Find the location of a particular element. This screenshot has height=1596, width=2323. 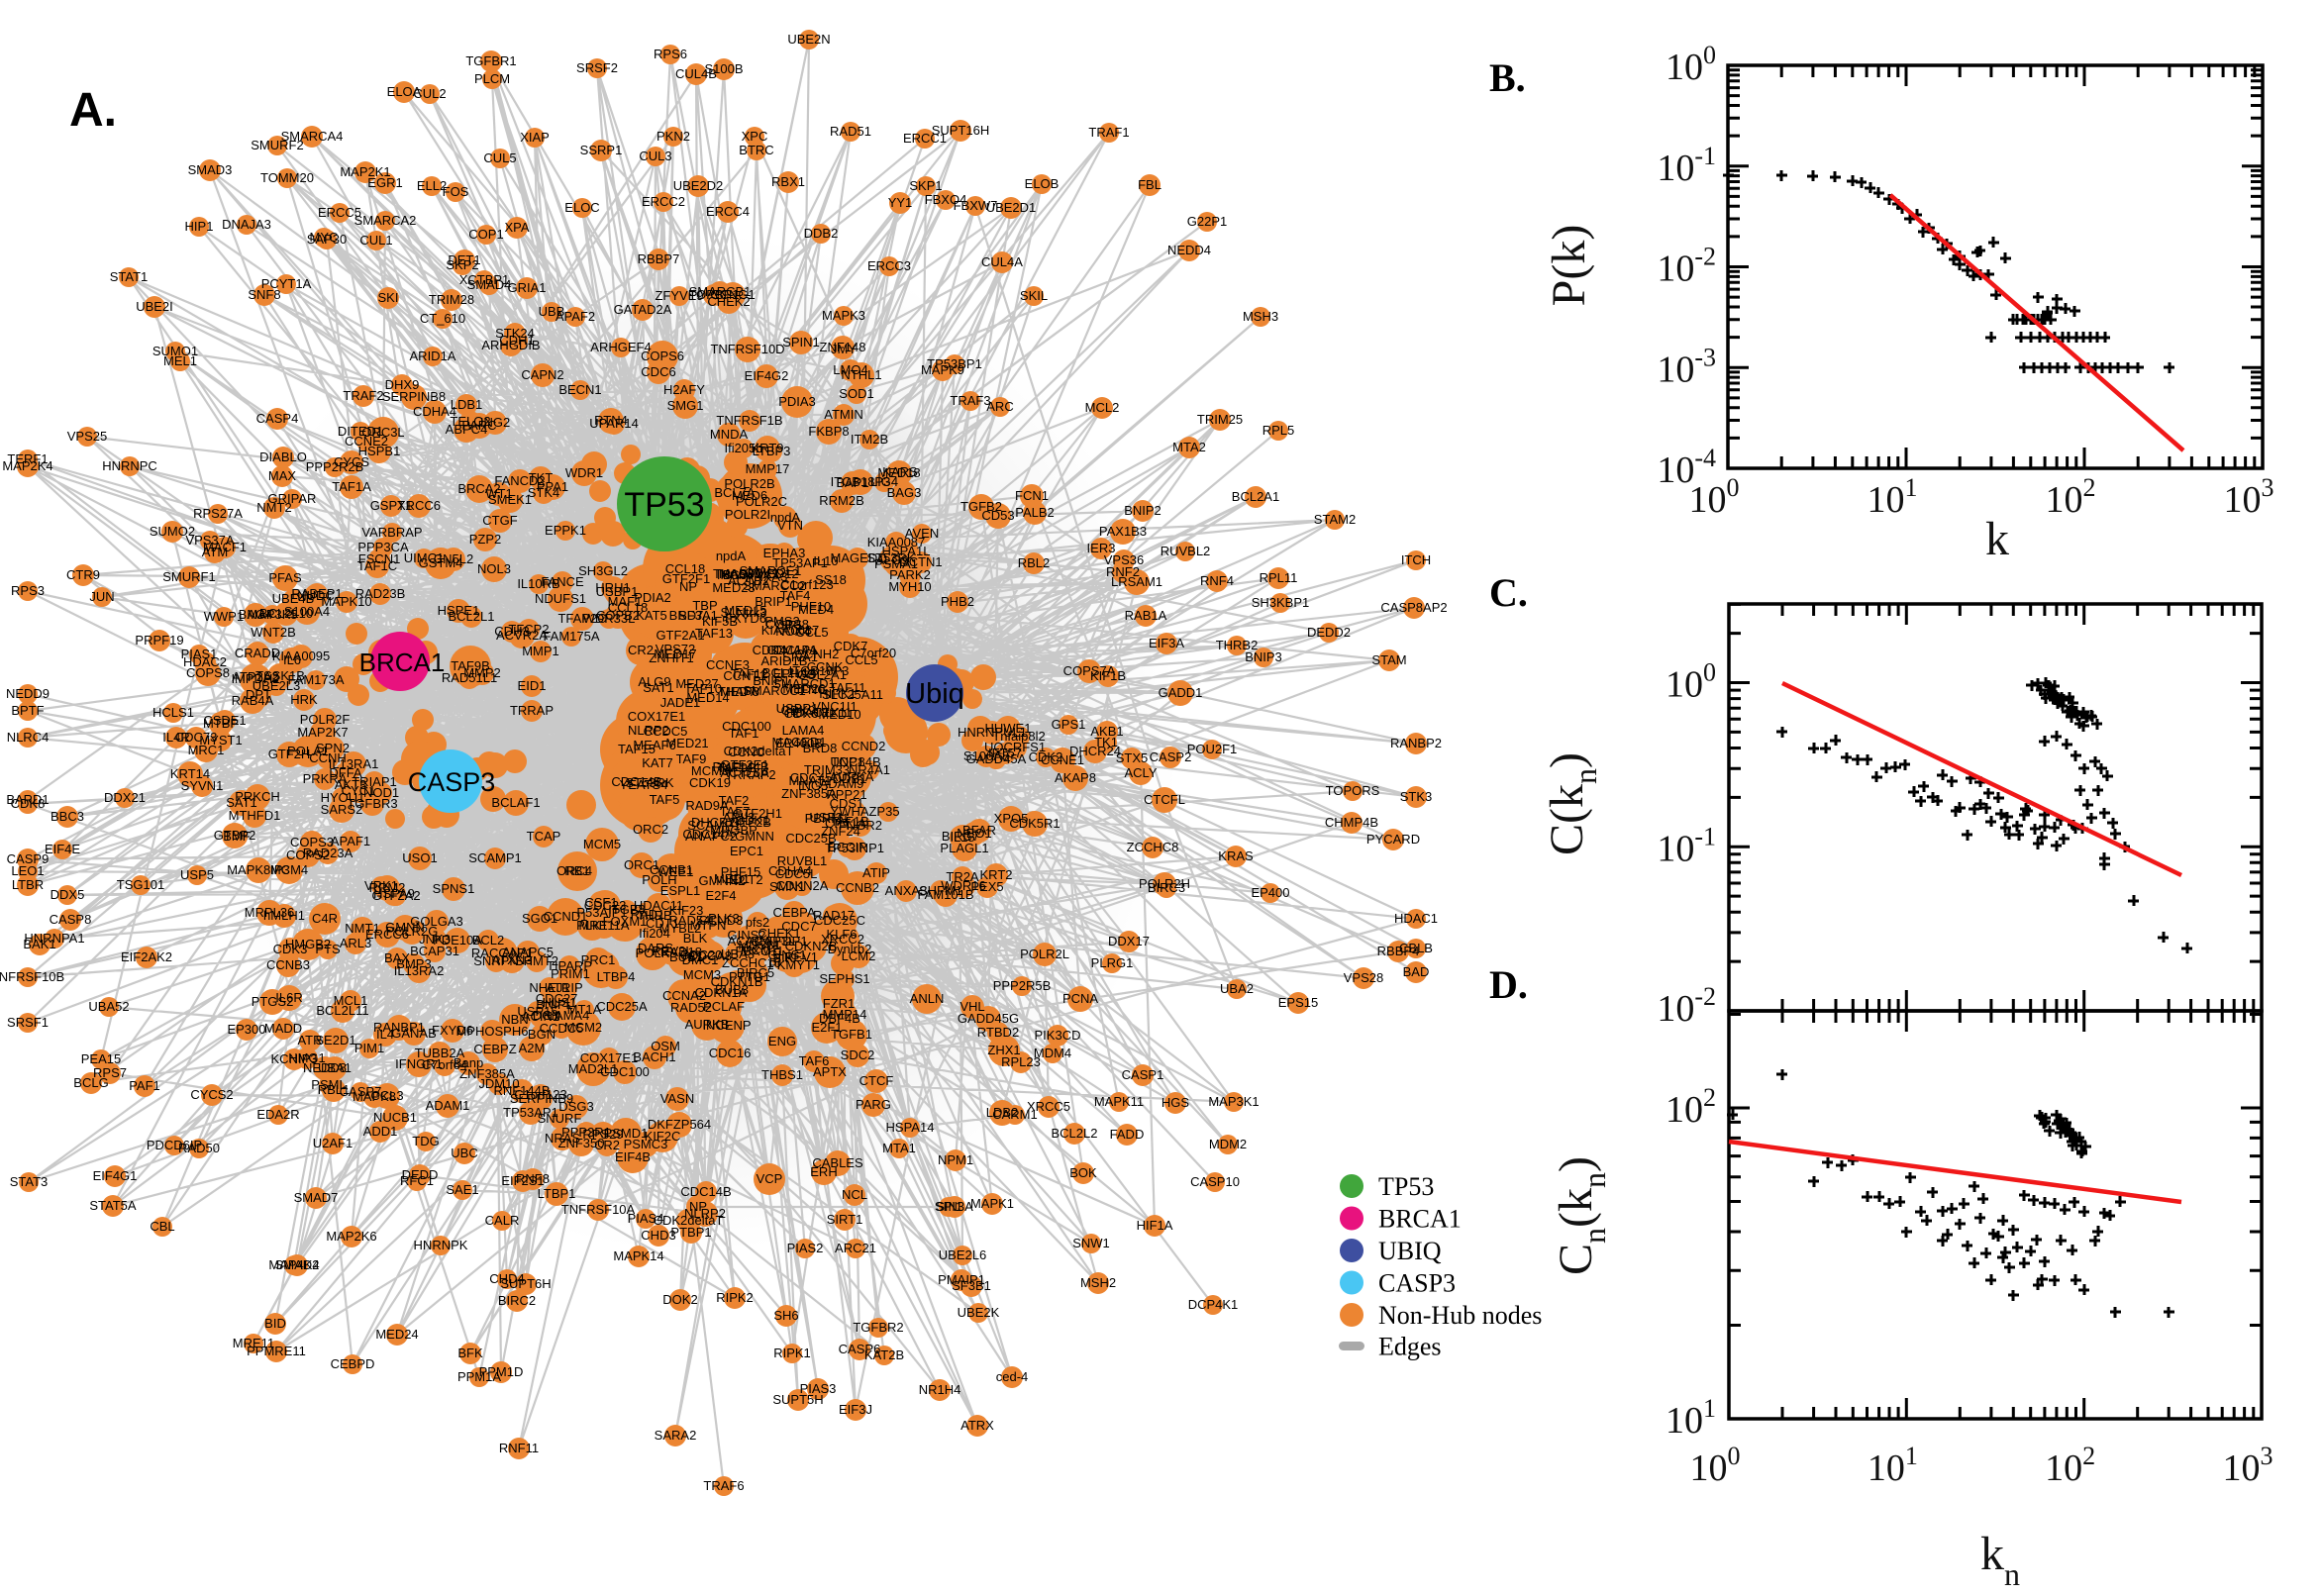

svg-text: STAT5A is located at coordinates (113, 1205).